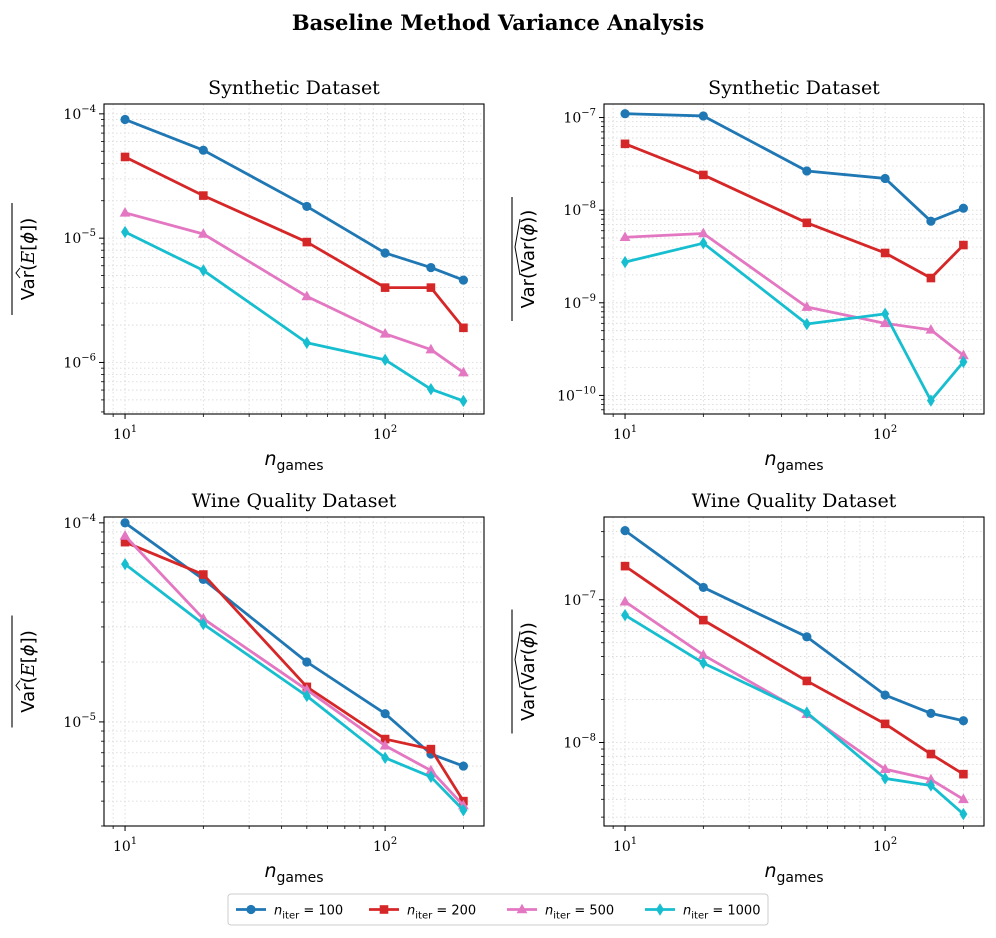 The width and height of the screenshot is (996, 938). Describe the element at coordinates (702, 912) in the screenshot. I see `legend-item-1000: niter = 1000` at that location.